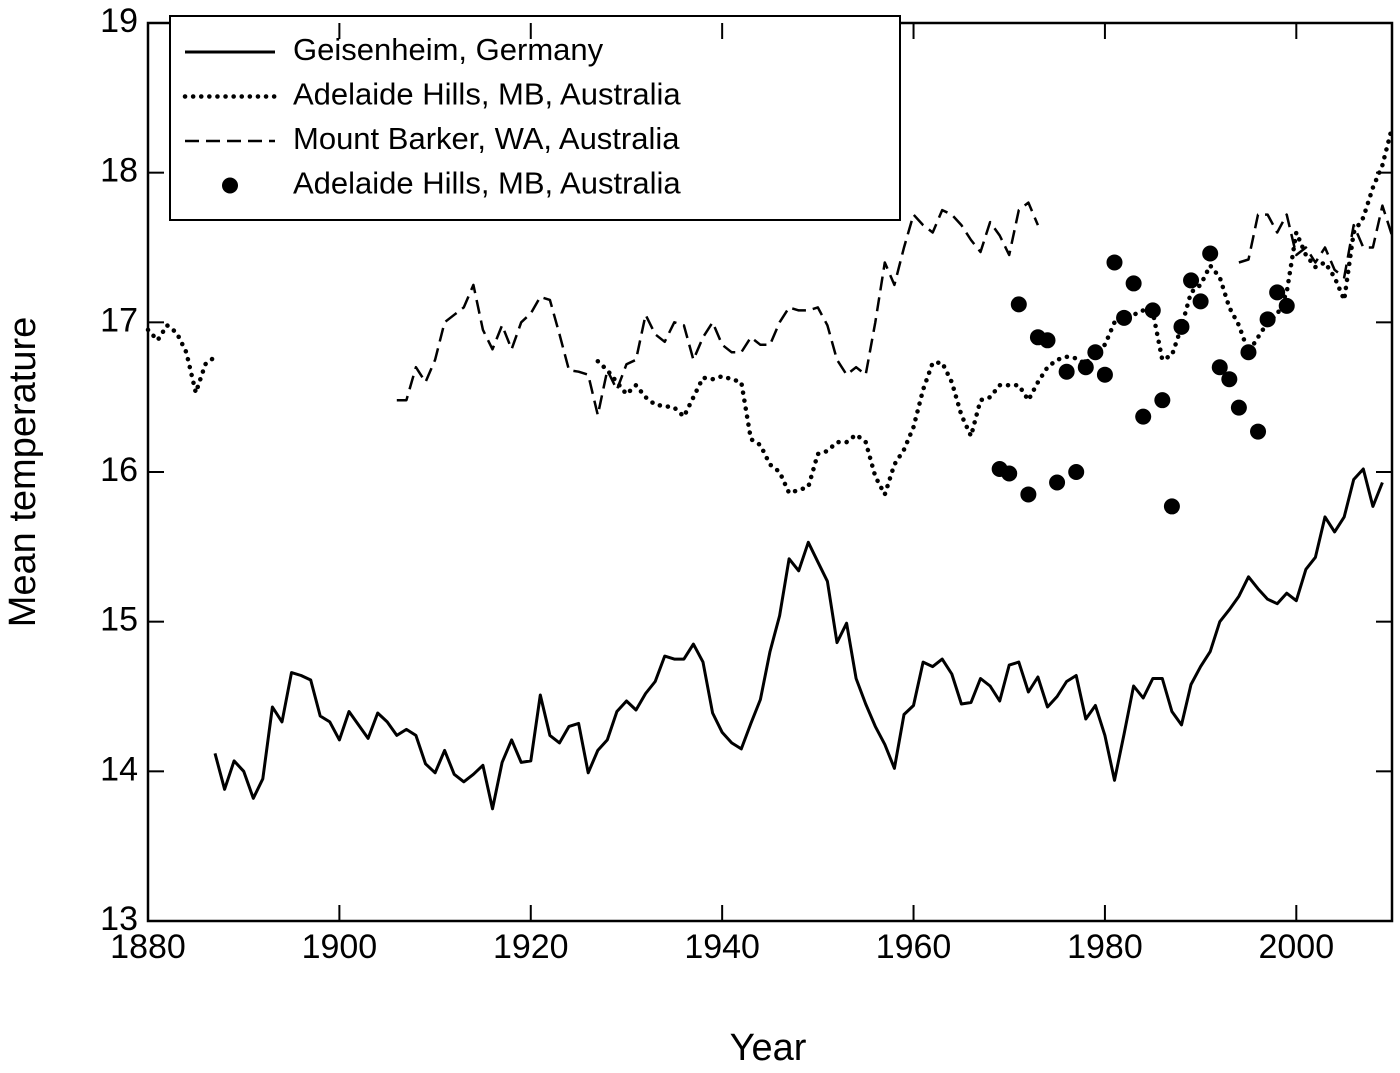  Describe the element at coordinates (768, 1048) in the screenshot. I see `x-axis-title: Year` at that location.